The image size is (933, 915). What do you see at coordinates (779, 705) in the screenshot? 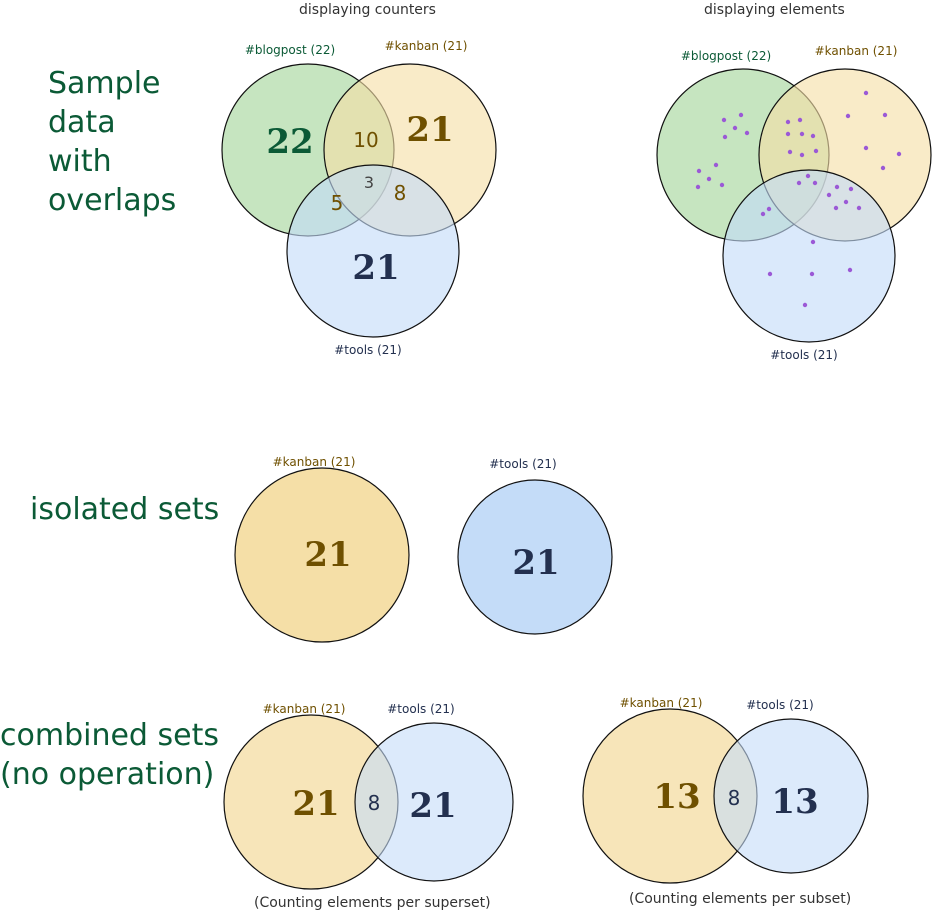
I see `subset-tools-label: #tools (21)` at bounding box center [779, 705].